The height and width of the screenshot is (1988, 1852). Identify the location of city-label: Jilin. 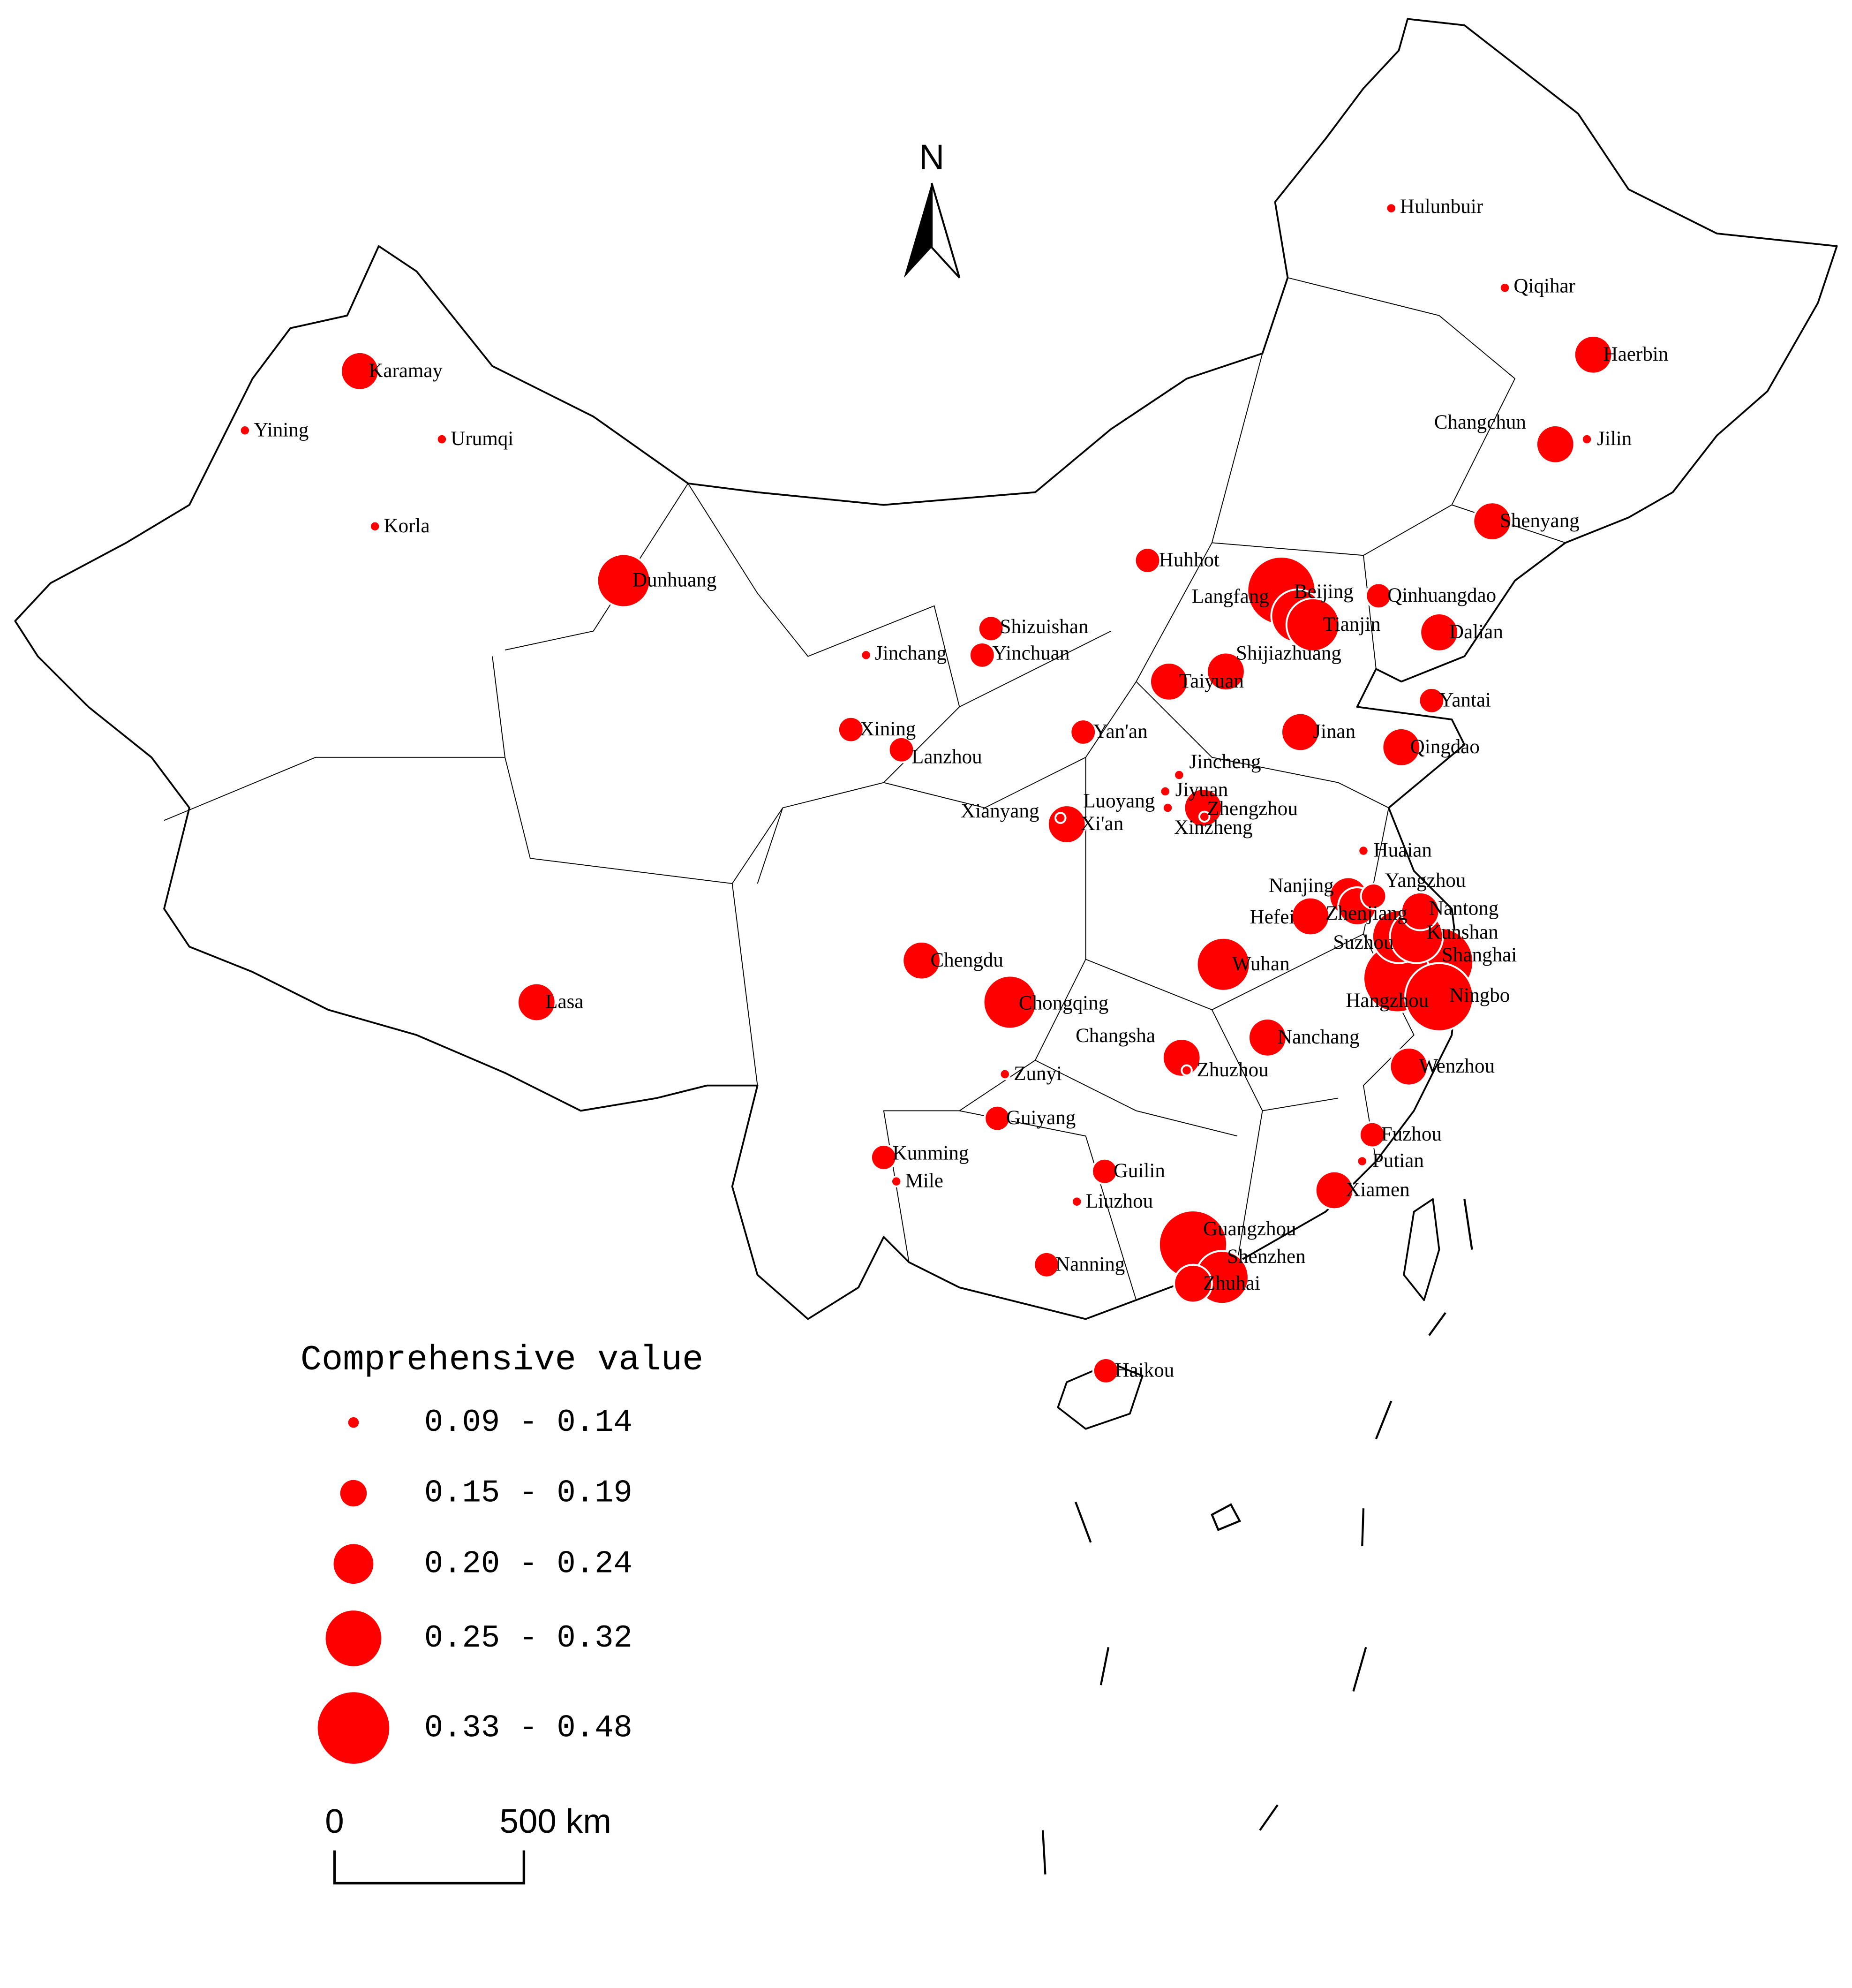
(1614, 439).